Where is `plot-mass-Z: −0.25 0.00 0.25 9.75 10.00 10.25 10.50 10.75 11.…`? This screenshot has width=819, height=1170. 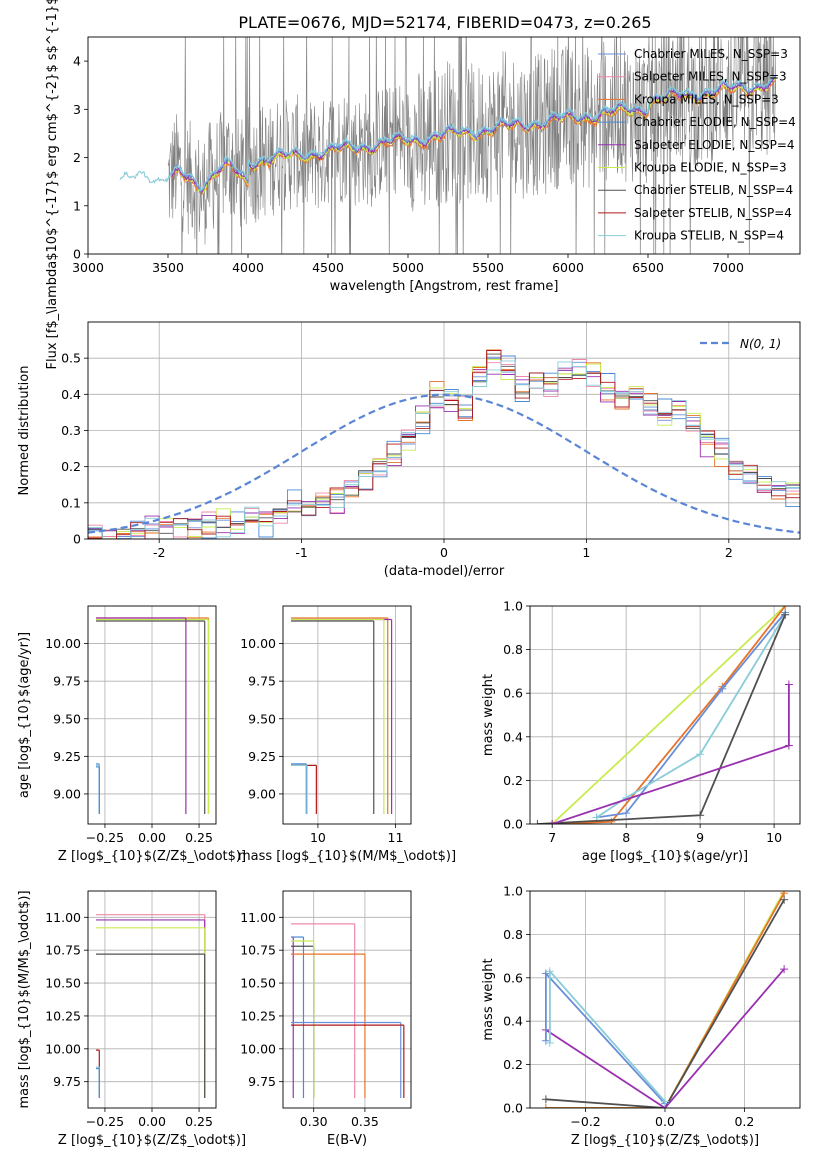 plot-mass-Z: −0.25 0.00 0.25 9.75 10.00 10.25 10.50 10.75 11.… is located at coordinates (131, 1019).